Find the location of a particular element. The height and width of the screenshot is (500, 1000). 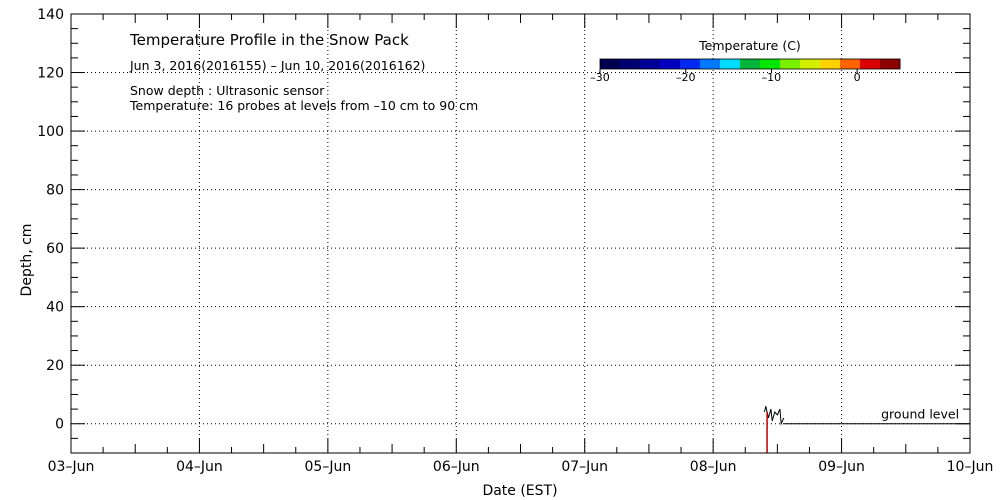

x-tick-label: 06–Jun is located at coordinates (456, 467).